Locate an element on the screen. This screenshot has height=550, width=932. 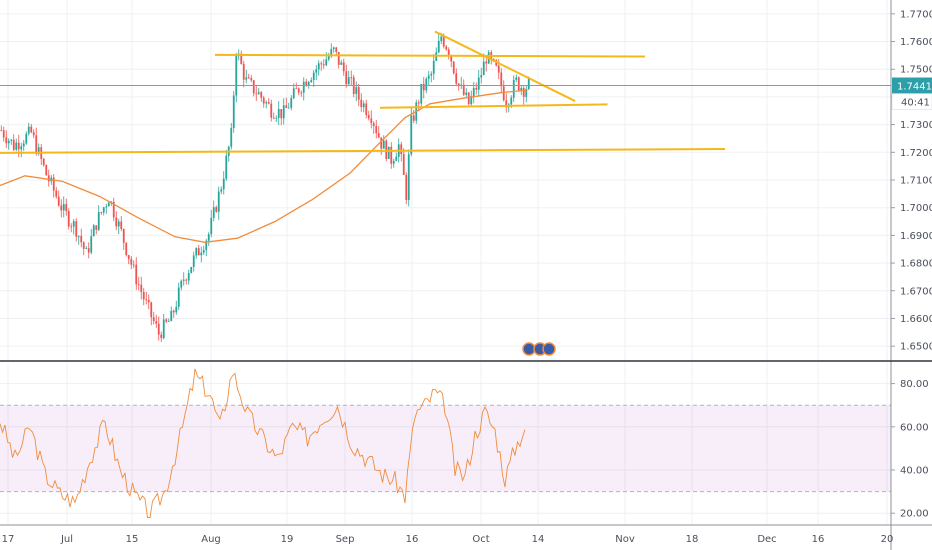
price-tick-label: 1.66000 is located at coordinates (916, 319).